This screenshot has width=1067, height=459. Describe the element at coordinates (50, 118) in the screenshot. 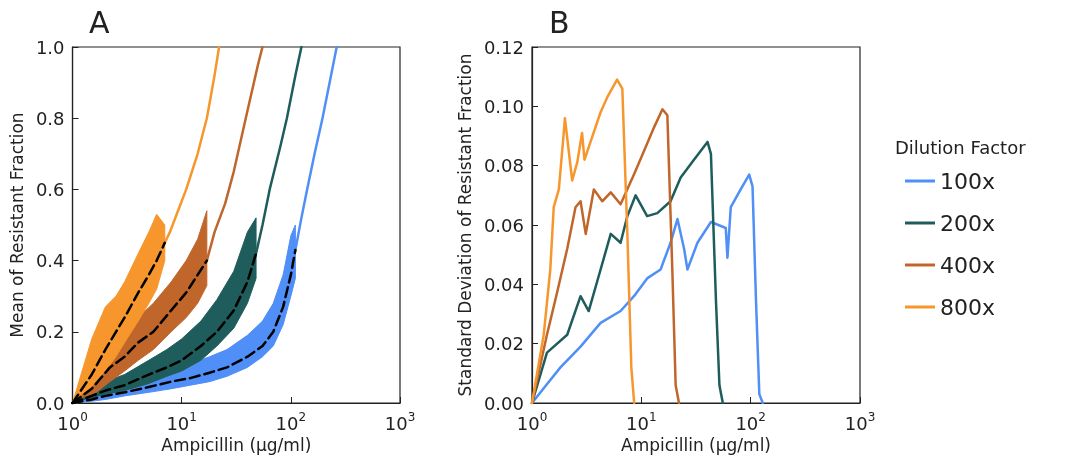

I see `y-tick-label: 0.8` at that location.